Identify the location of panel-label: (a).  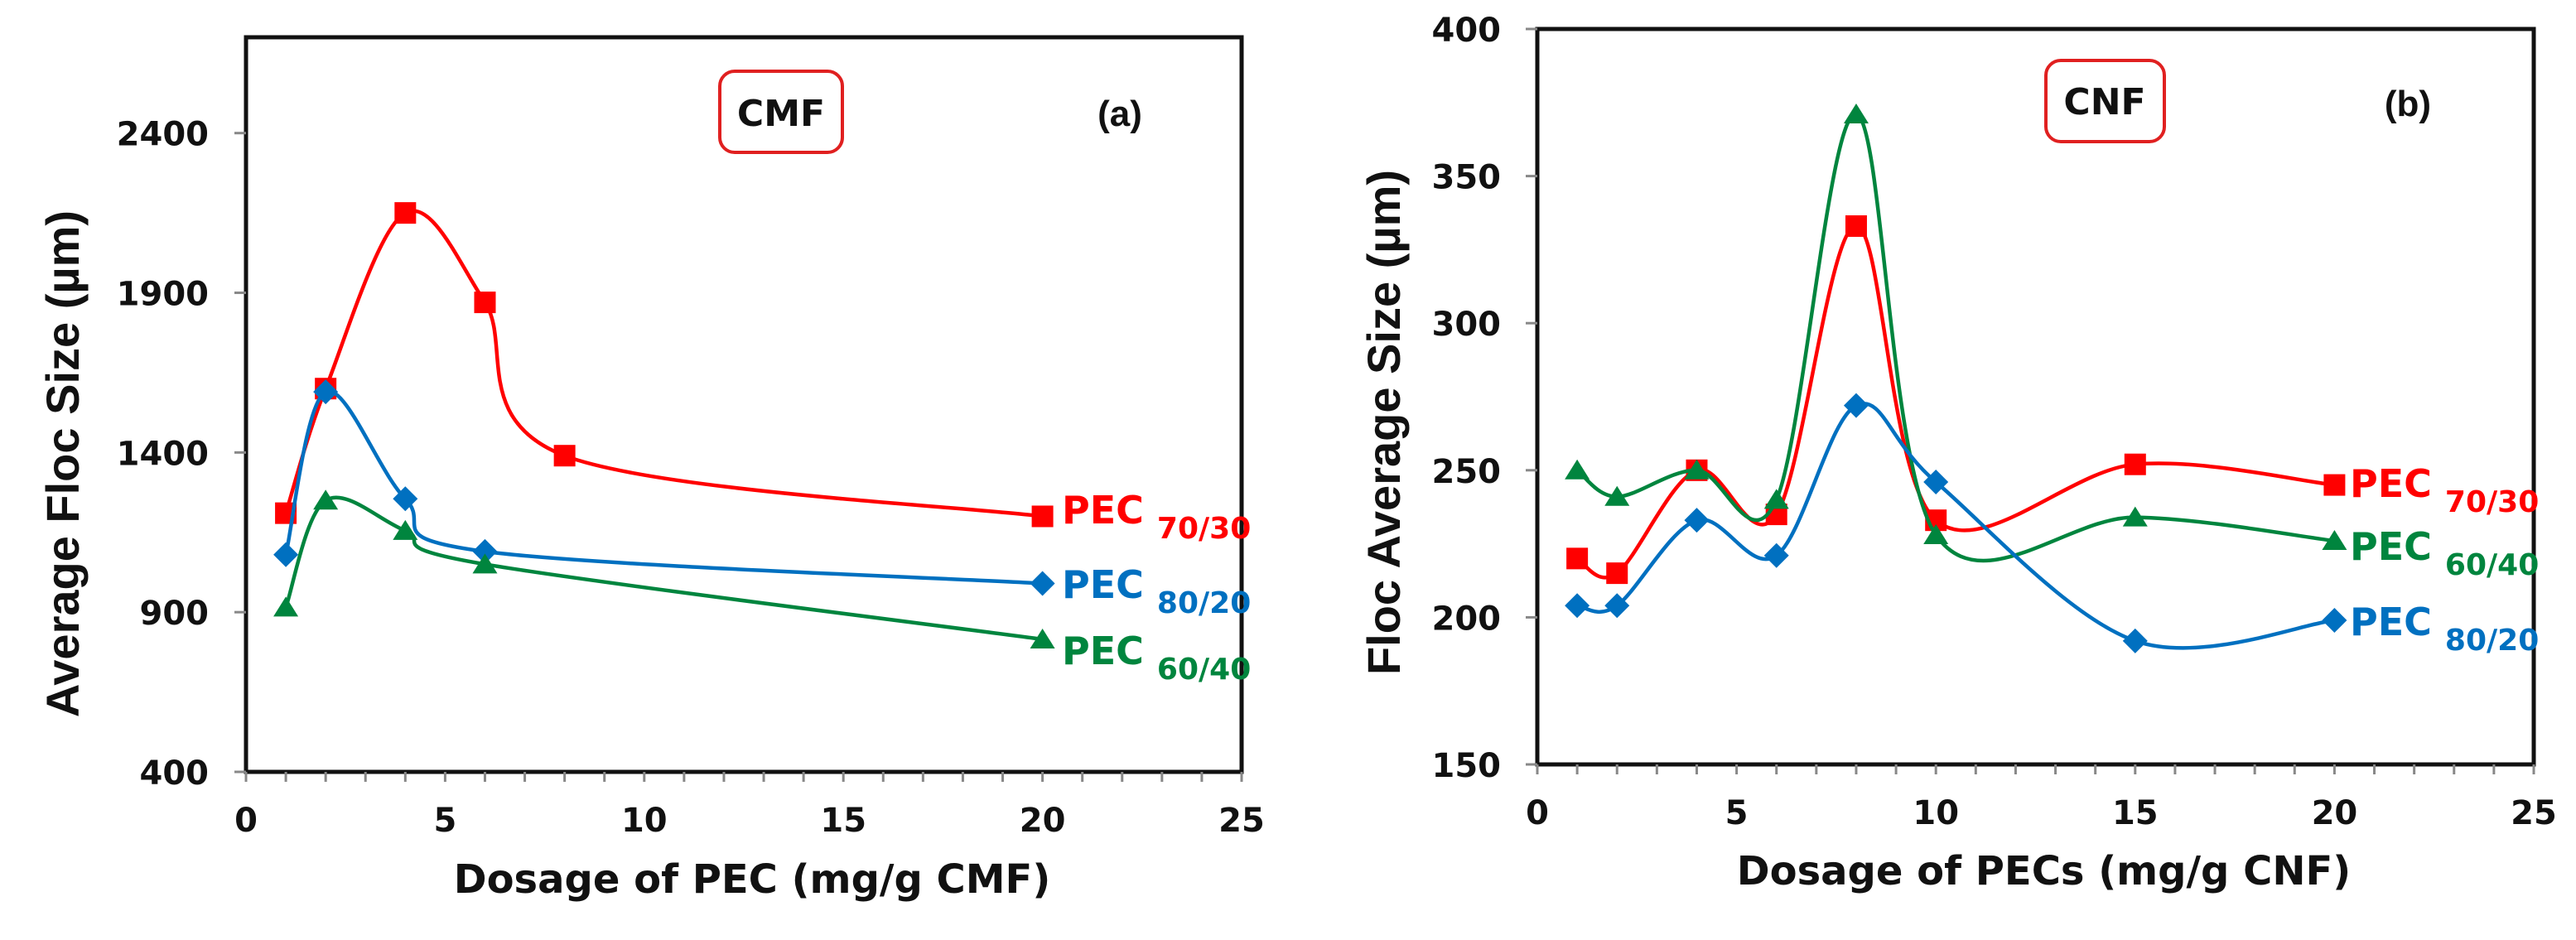
(1119, 114).